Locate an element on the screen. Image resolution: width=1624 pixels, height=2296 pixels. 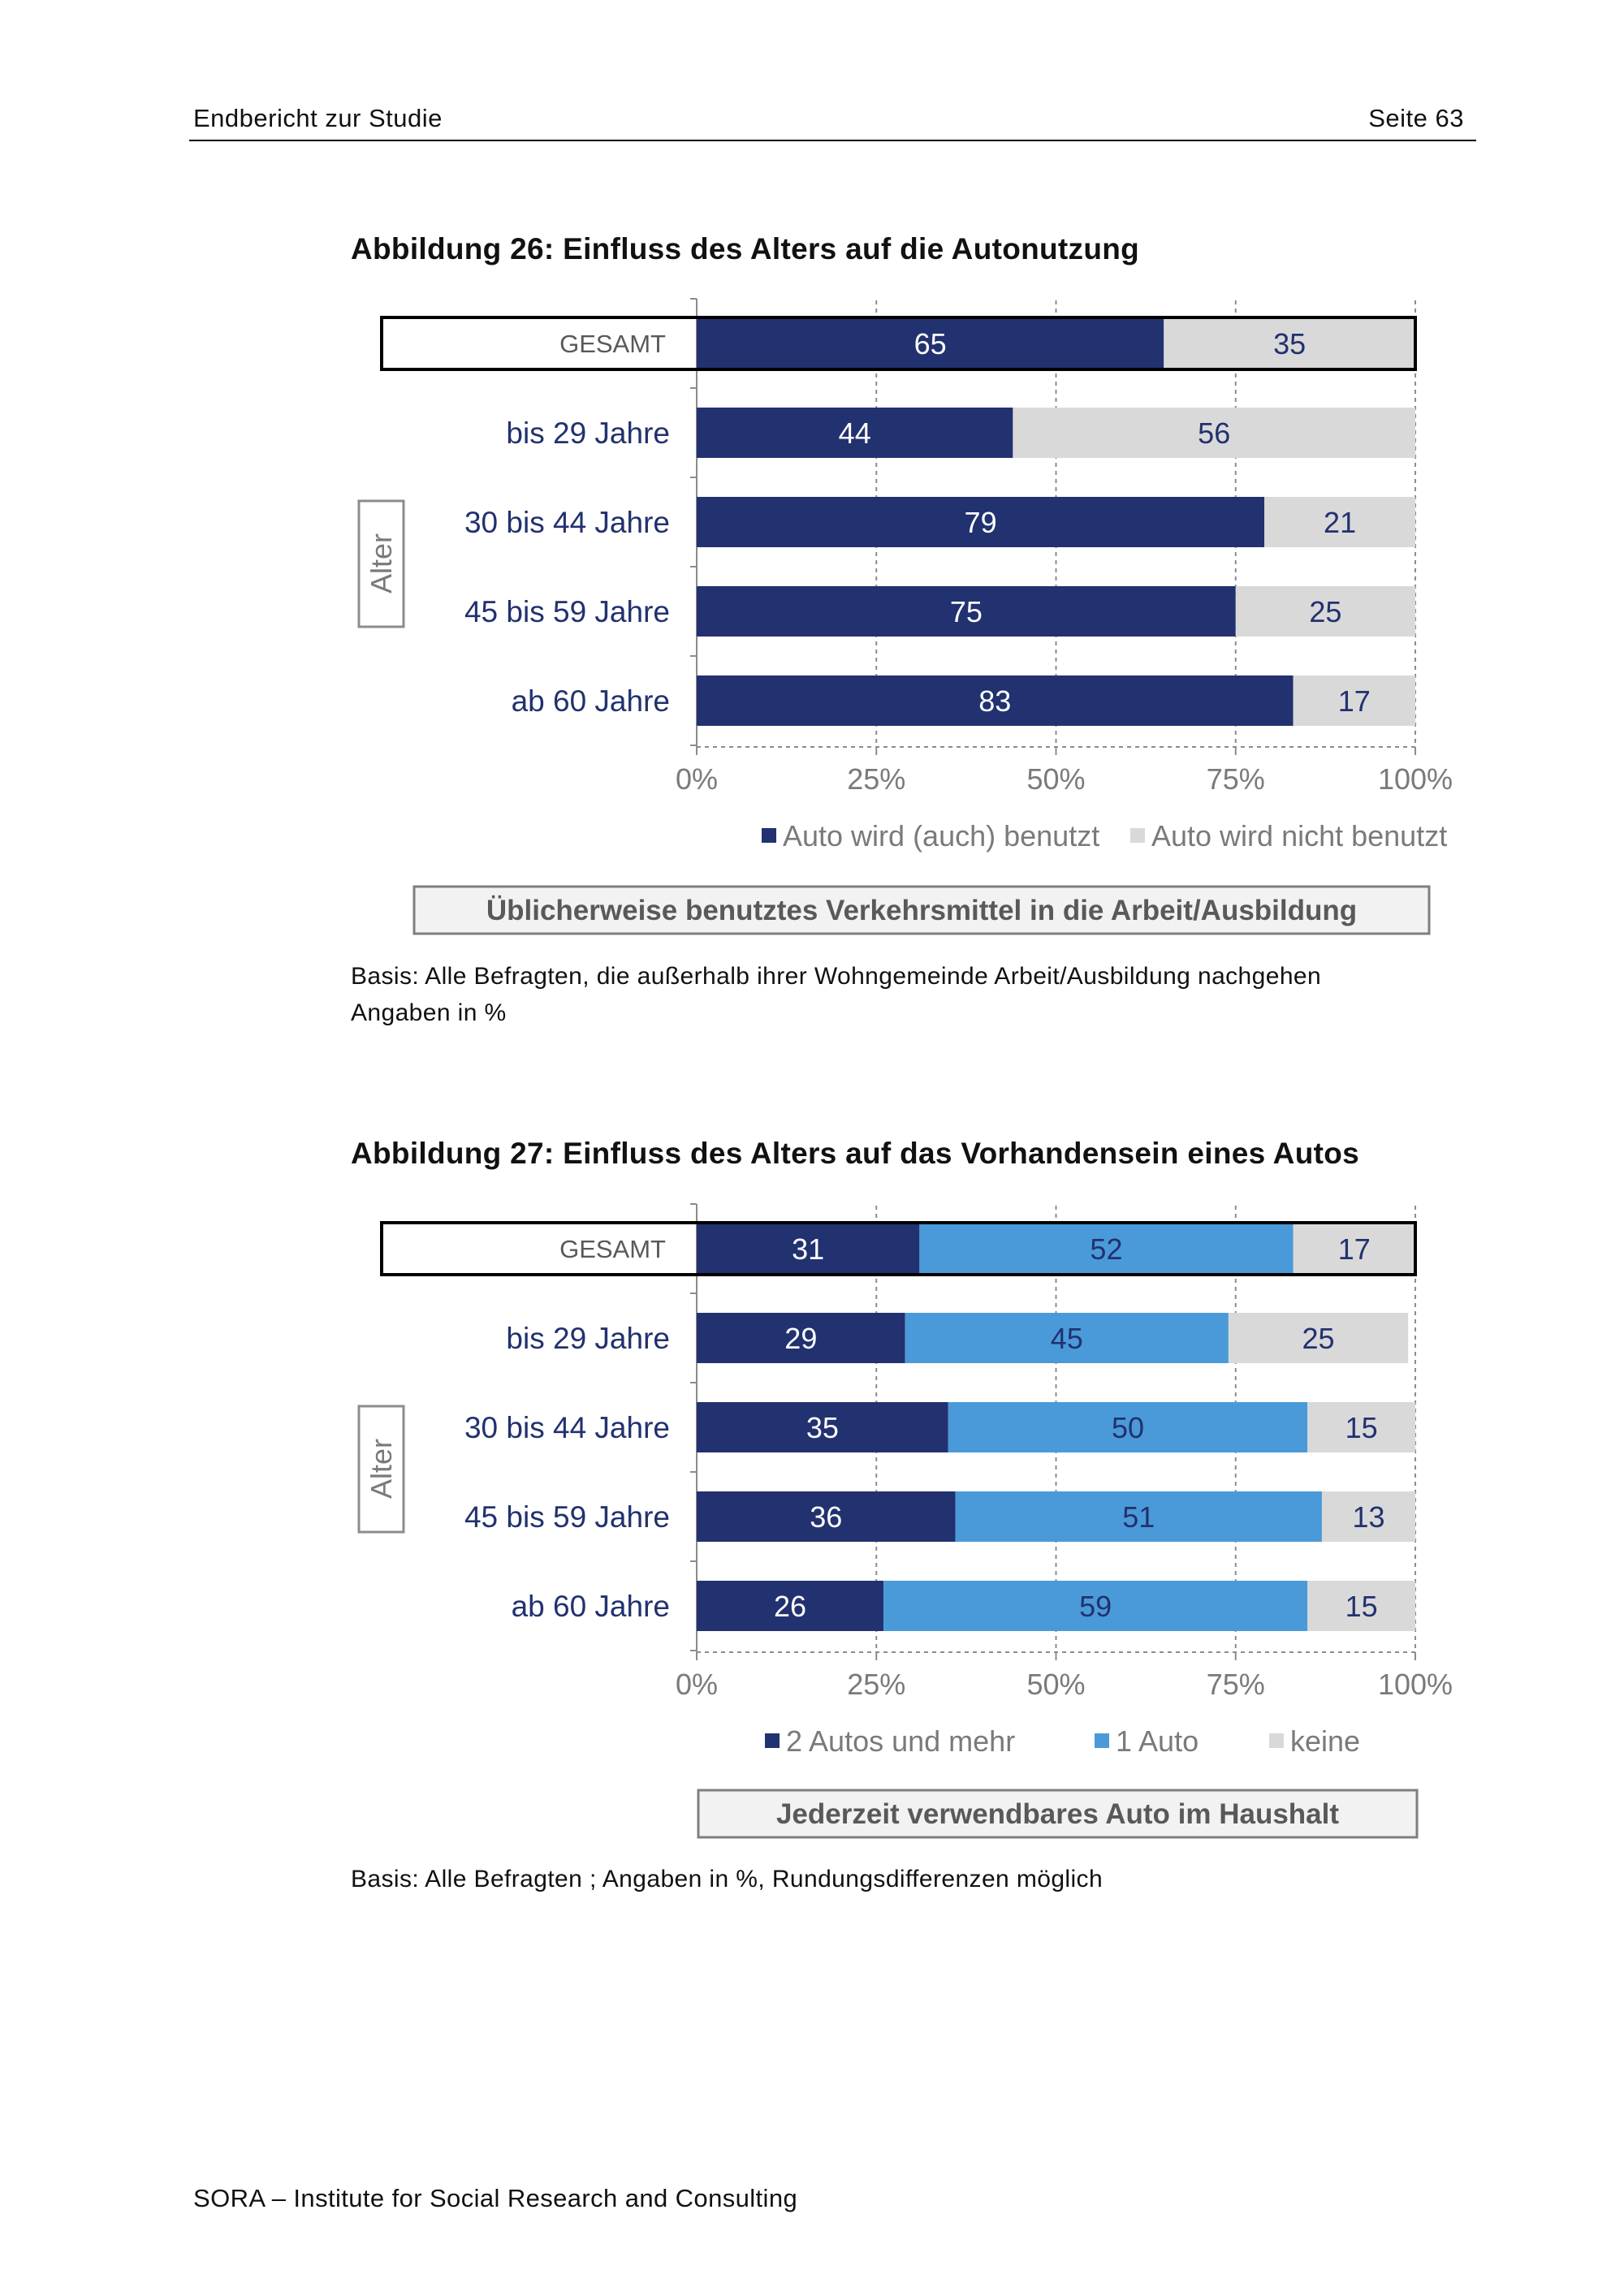
fig27-category-label: bis 29 Jahre is located at coordinates (588, 1338).